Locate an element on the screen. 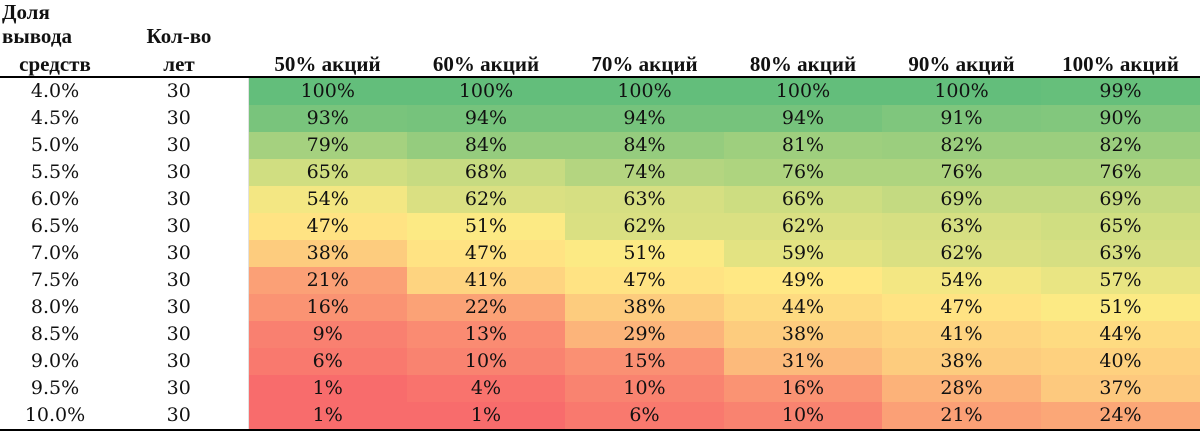  heatmap-cell: 4% is located at coordinates (486, 388).